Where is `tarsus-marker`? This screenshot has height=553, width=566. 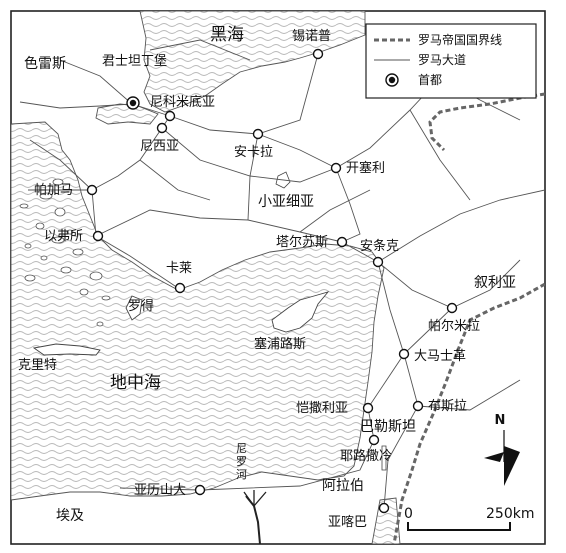 tarsus-marker is located at coordinates (342, 242).